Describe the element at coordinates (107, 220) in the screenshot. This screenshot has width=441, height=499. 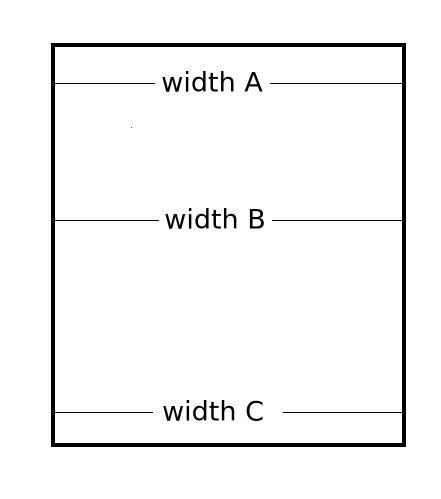
I see `width-b-line-left` at that location.